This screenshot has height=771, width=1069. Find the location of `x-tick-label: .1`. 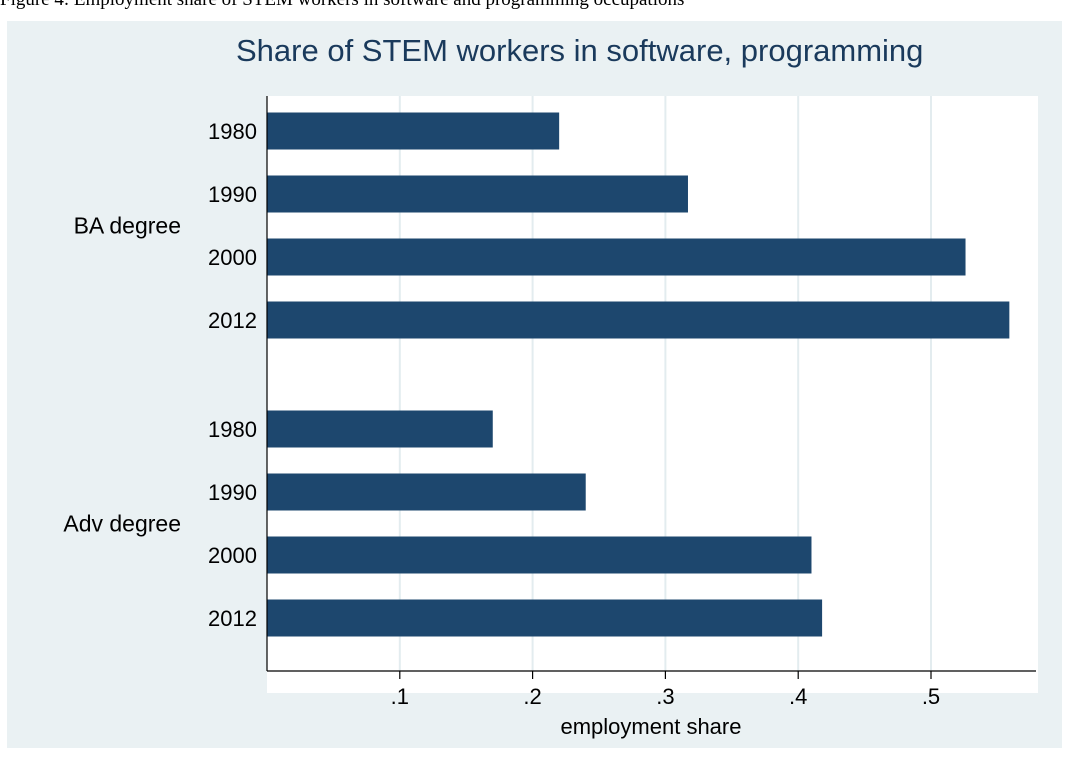

x-tick-label: .1 is located at coordinates (400, 696).